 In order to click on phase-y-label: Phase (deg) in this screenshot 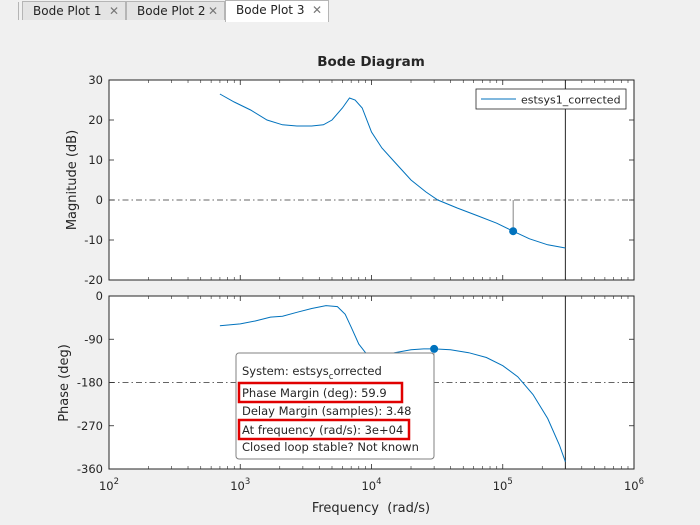, I will do `click(64, 383)`.